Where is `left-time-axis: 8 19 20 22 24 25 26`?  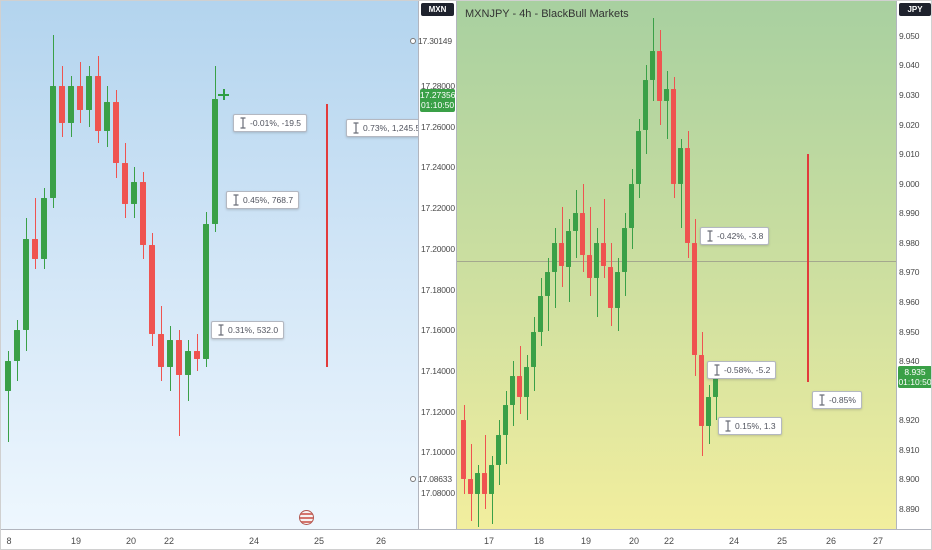 left-time-axis: 8 19 20 22 24 25 26 is located at coordinates (228, 539).